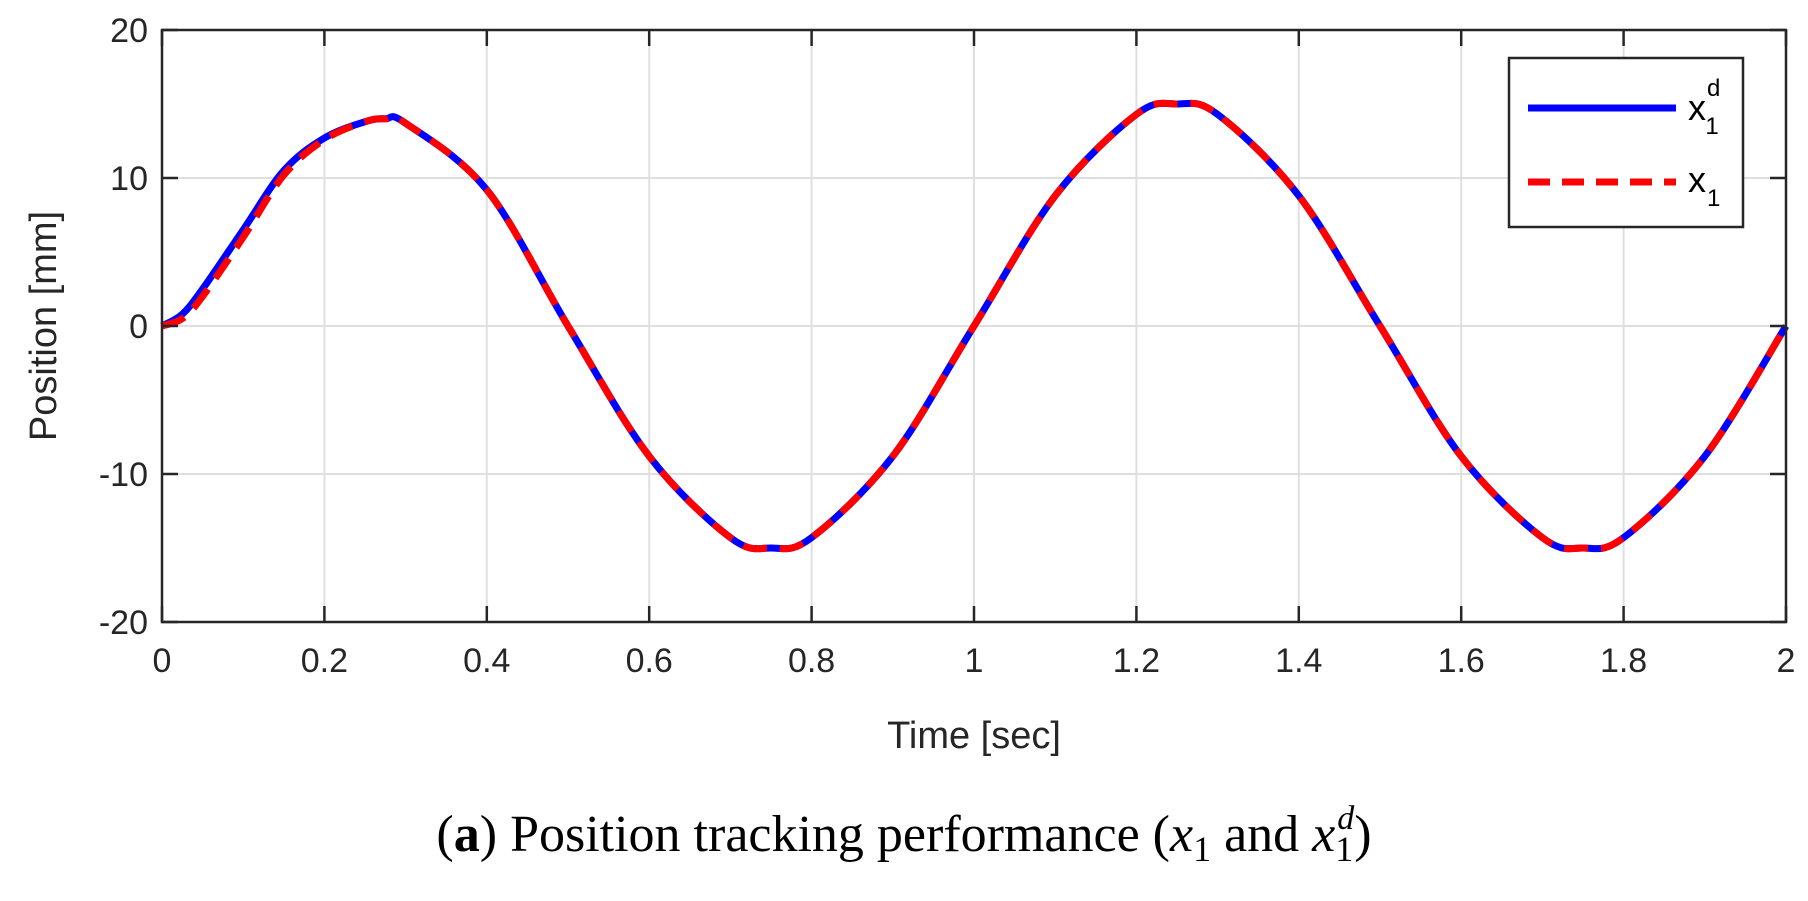 The width and height of the screenshot is (1808, 901). What do you see at coordinates (1697, 107) in the screenshot?
I see `legend-x1d-base: x` at bounding box center [1697, 107].